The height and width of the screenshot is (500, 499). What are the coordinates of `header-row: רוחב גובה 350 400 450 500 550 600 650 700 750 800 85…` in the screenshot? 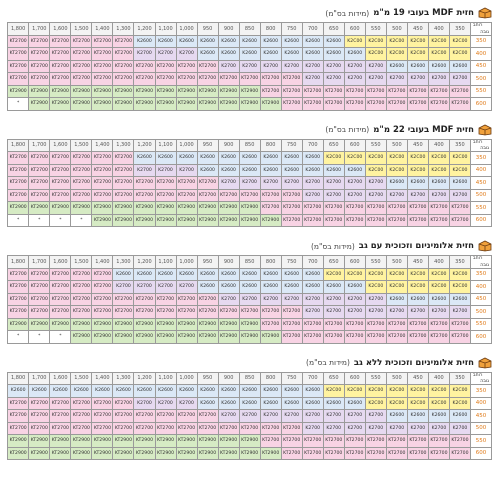 It's located at (249, 29).